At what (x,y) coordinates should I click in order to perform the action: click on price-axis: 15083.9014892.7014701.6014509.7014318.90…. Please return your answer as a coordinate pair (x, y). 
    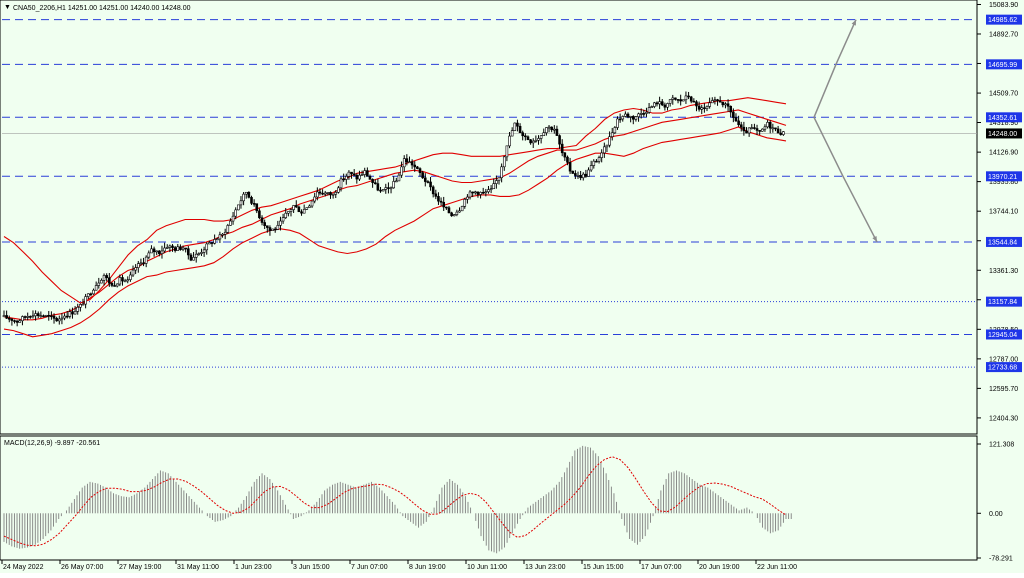
    Looking at the image, I should click on (999, 282).